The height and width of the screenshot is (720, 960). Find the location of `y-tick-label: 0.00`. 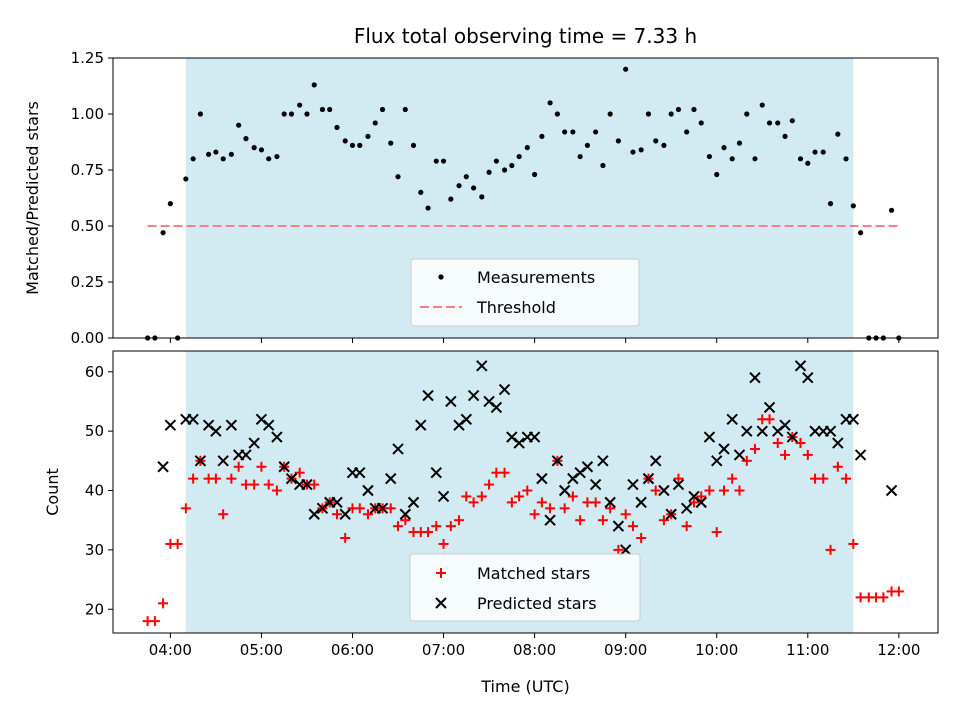

y-tick-label: 0.00 is located at coordinates (87, 338).